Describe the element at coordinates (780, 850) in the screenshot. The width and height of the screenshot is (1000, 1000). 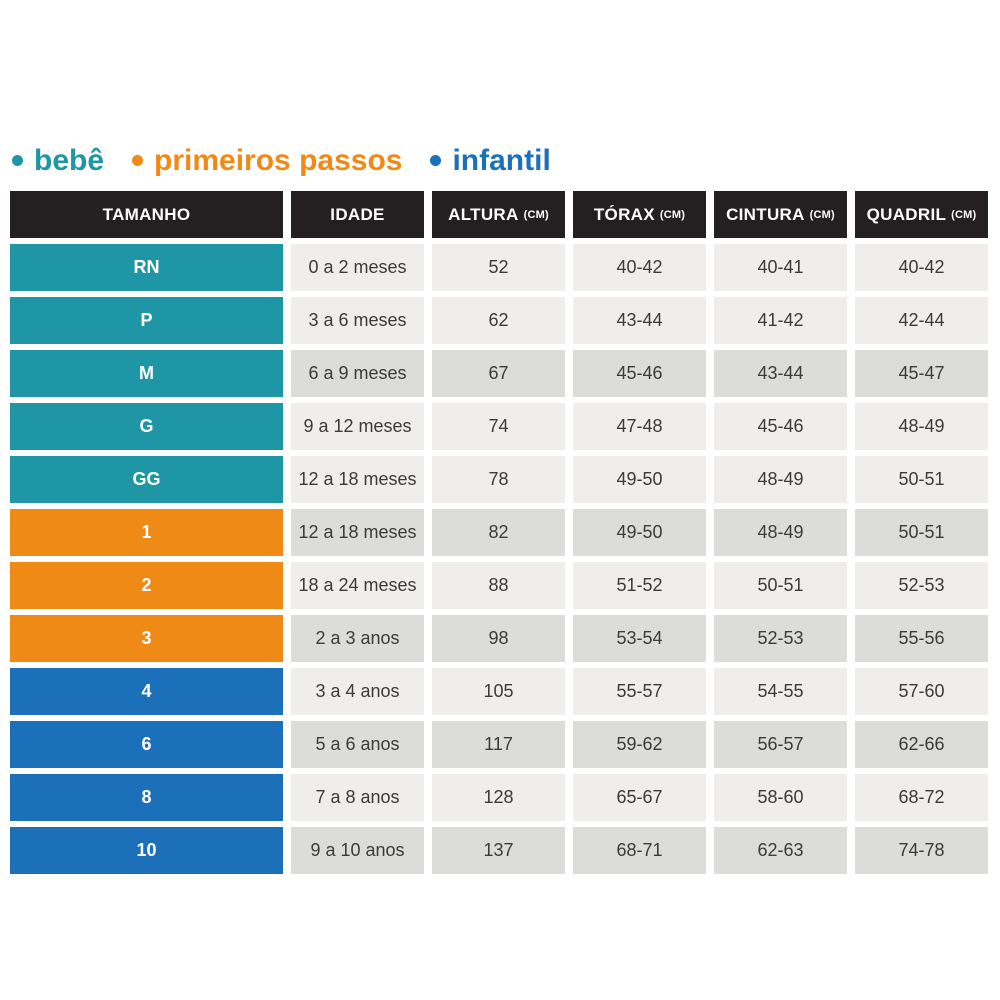
I see `cell-cintura: 62-63` at that location.